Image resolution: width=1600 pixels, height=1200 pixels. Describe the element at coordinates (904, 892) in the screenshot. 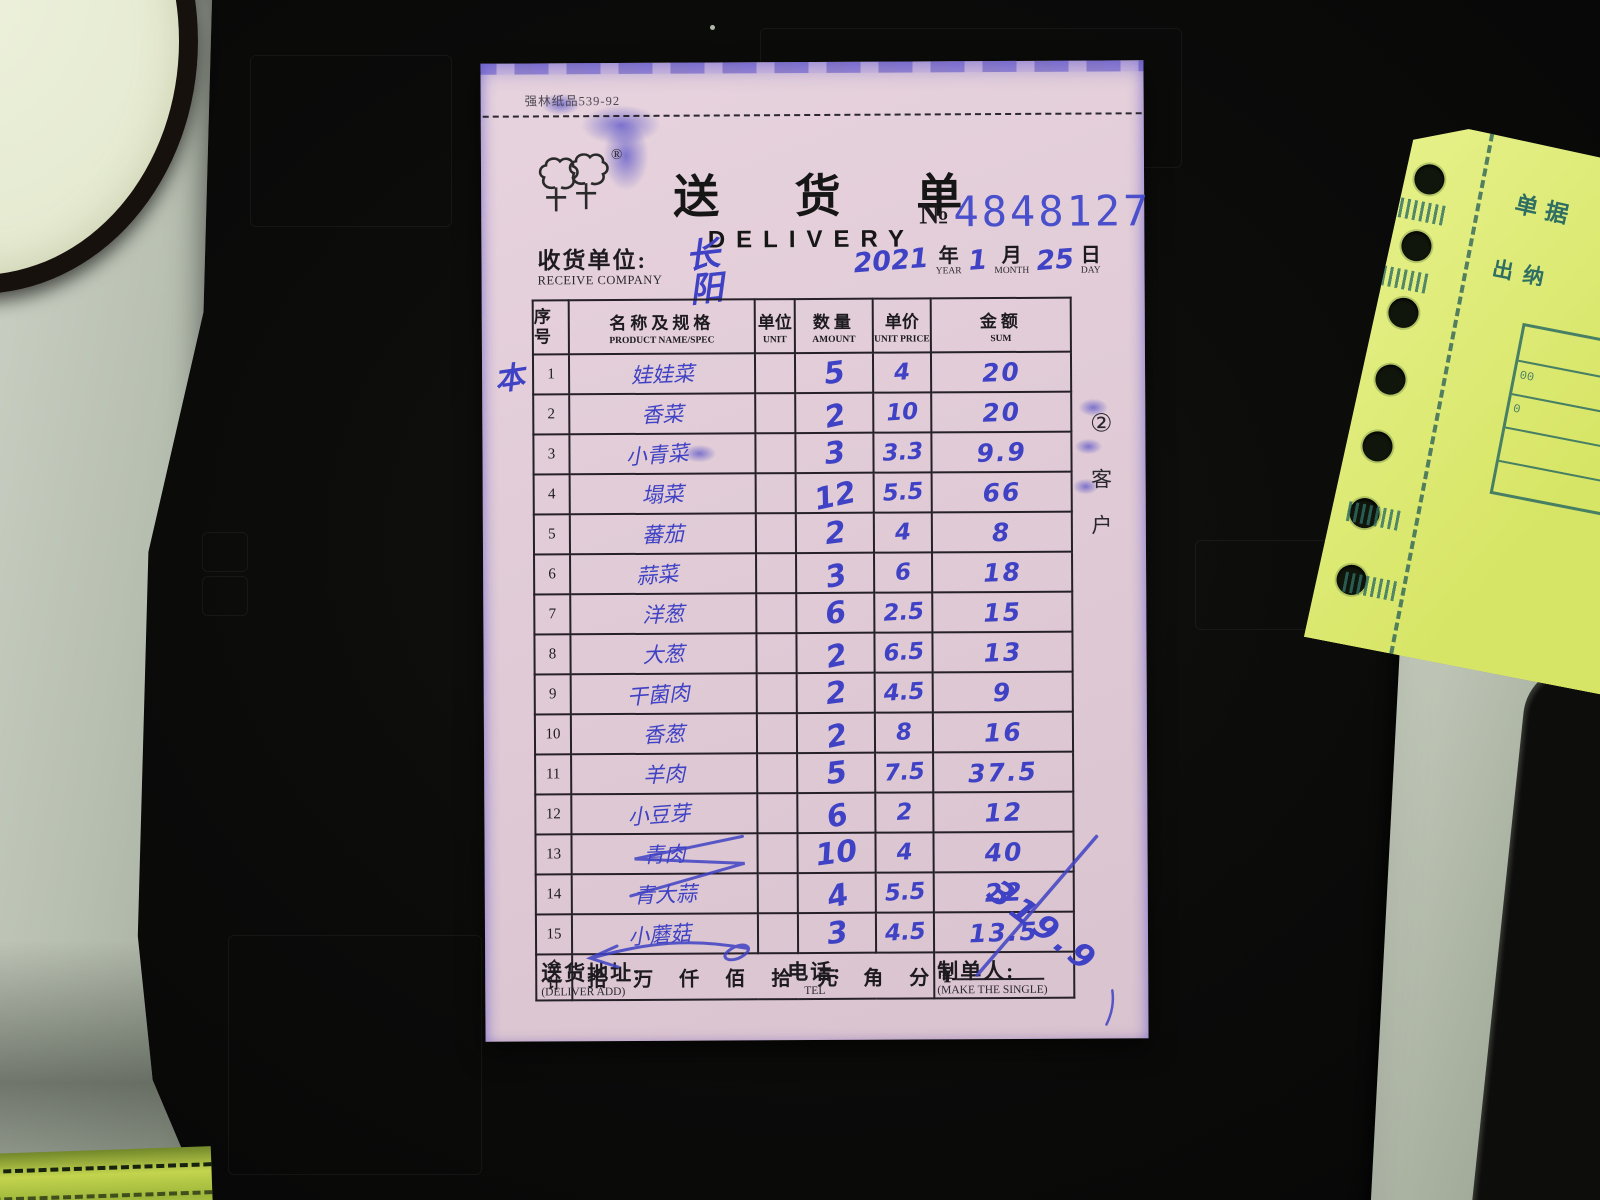

I see `unit-price-cell: 5.5` at that location.